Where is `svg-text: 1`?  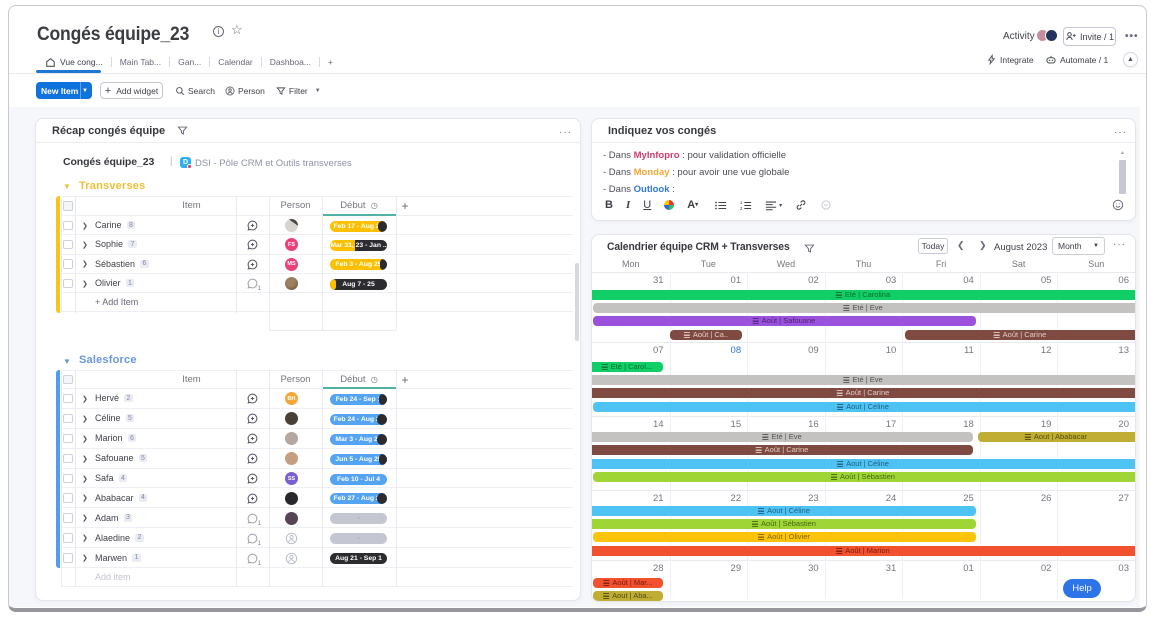
svg-text: 1 is located at coordinates (741, 202).